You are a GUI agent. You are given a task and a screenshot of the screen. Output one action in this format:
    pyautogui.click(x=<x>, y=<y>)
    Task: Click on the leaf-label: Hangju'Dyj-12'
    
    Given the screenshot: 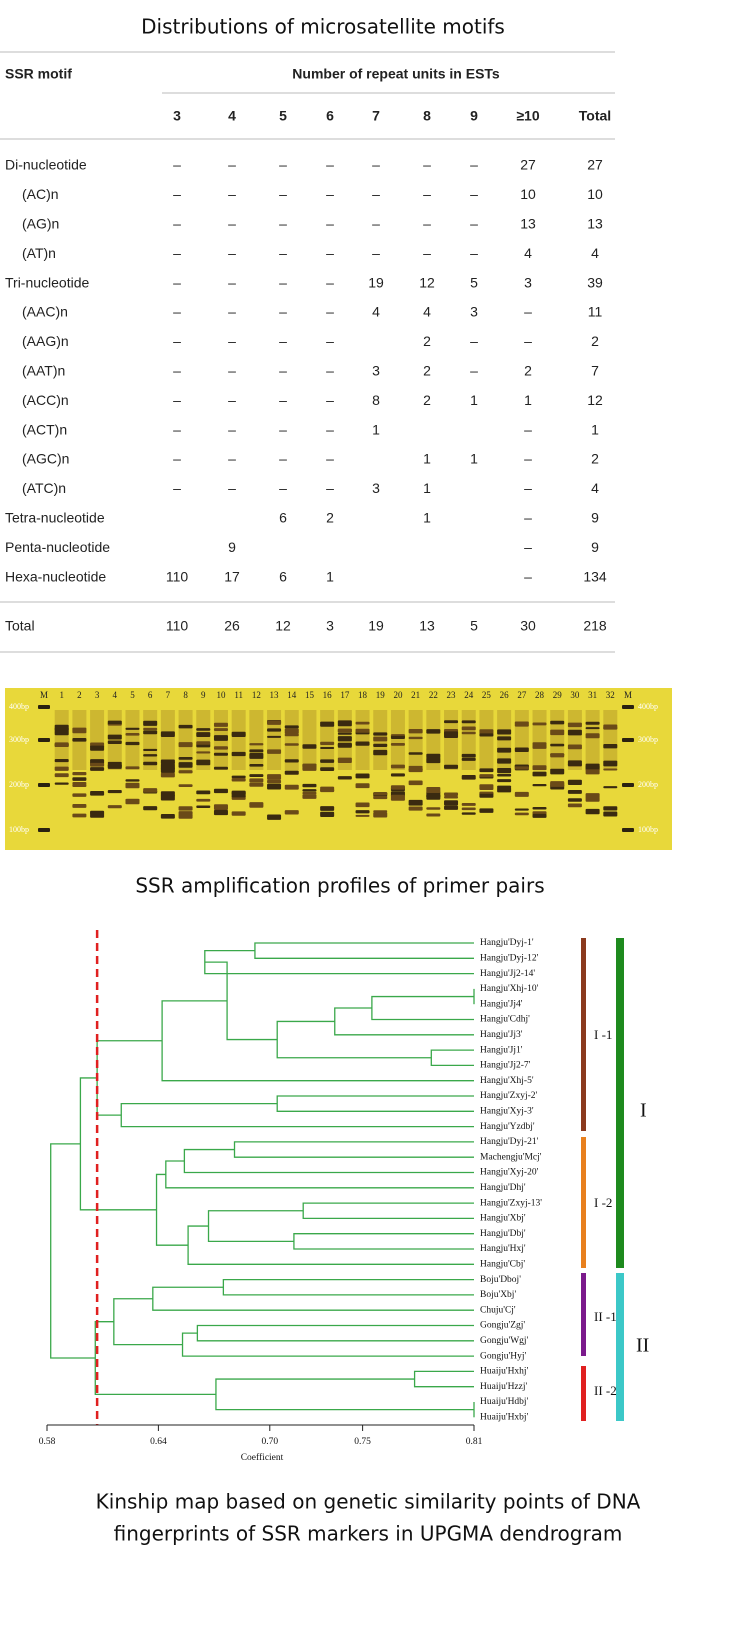 What is the action you would take?
    pyautogui.click(x=509, y=958)
    